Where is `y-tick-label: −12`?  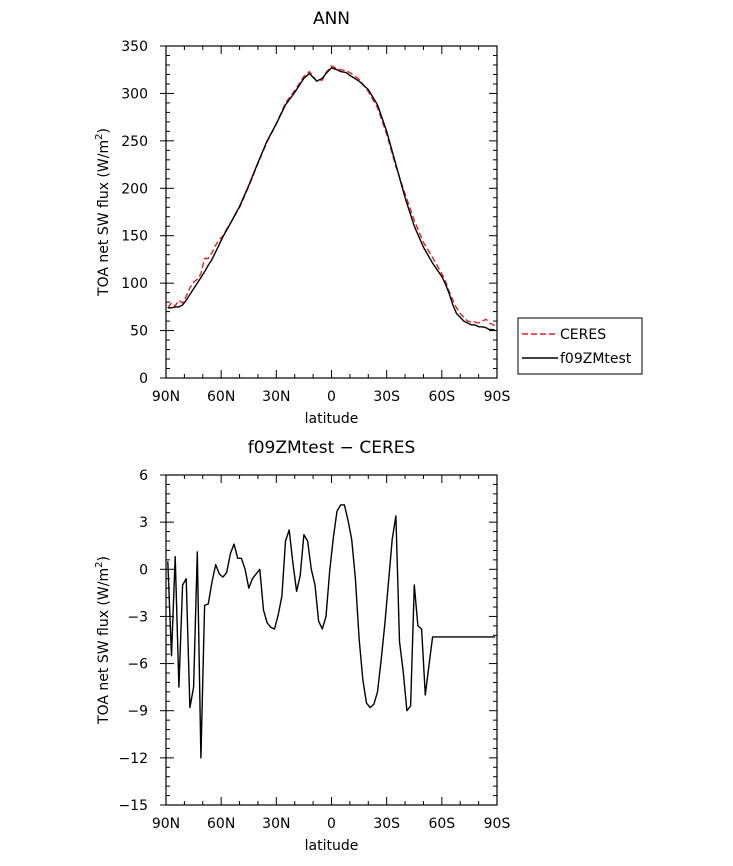
y-tick-label: −12 is located at coordinates (133, 759).